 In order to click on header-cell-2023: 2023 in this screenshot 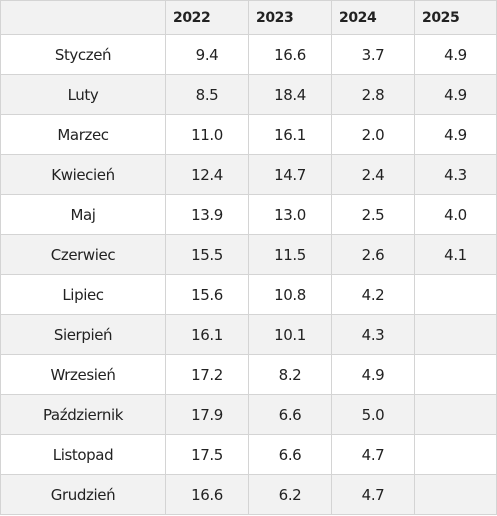, I will do `click(290, 17)`.